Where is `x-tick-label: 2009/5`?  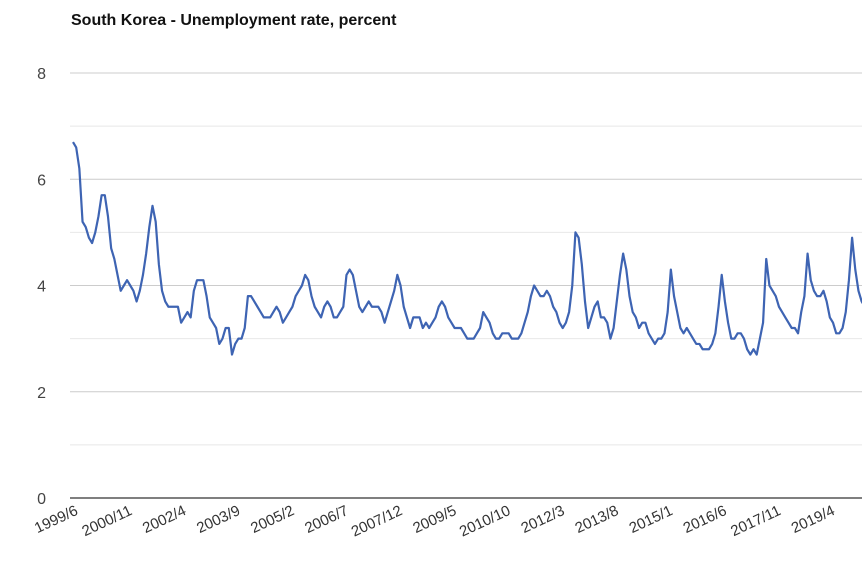
x-tick-label: 2009/5 is located at coordinates (434, 519).